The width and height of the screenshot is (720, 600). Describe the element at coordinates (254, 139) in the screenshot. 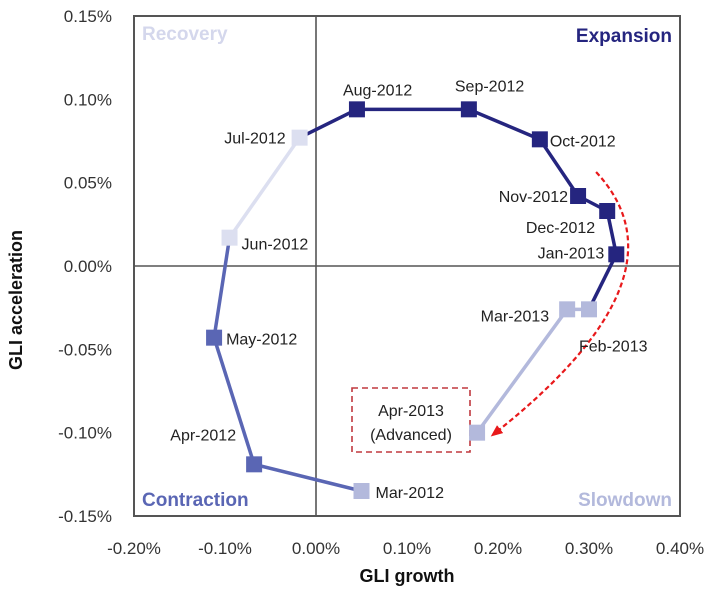

I see `data-point-label: Jul-2012` at that location.